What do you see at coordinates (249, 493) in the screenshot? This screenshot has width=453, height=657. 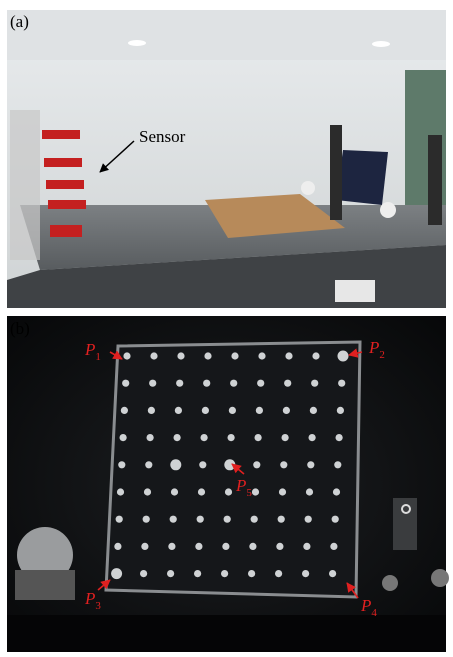 I see `point-label-sub: 5` at bounding box center [249, 493].